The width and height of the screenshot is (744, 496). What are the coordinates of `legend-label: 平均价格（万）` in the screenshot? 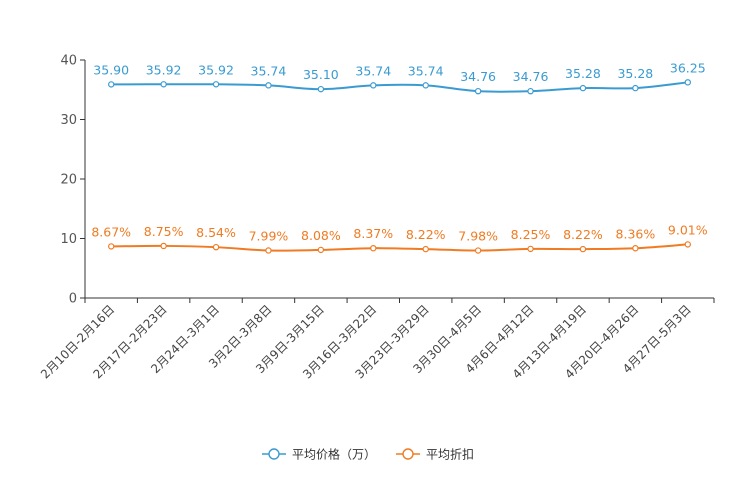 It's located at (334, 454).